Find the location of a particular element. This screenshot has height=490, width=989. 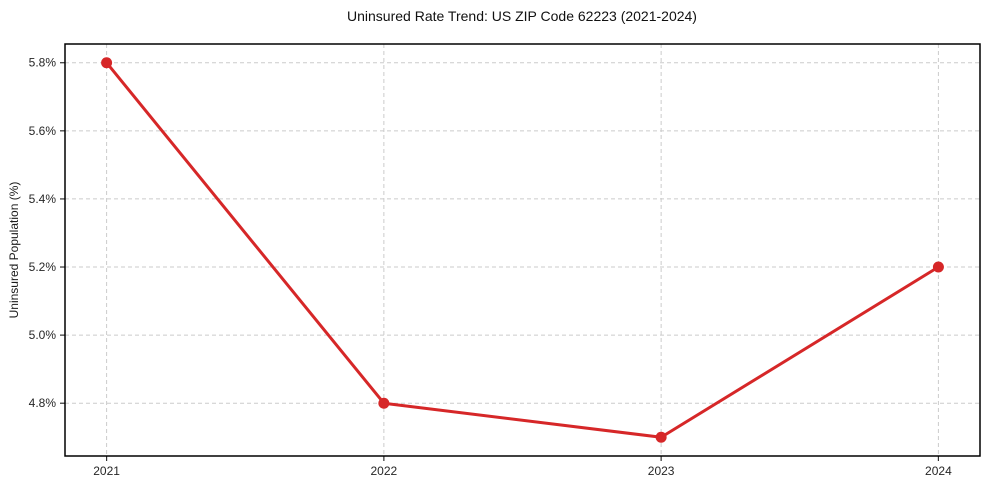

y-tick-label: 5.2% is located at coordinates (43, 267).